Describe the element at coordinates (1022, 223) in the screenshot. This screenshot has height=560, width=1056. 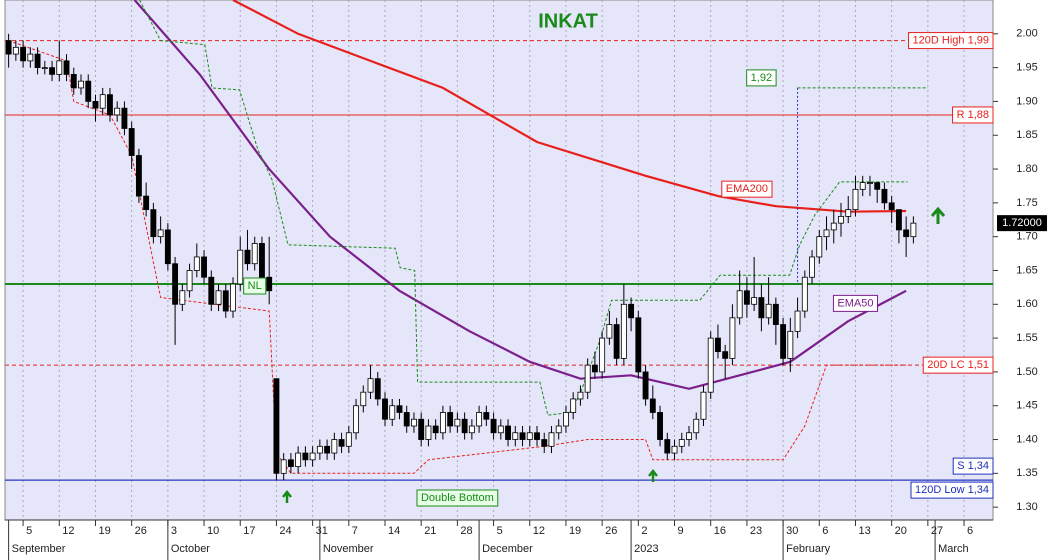
I see `last-price-box` at that location.